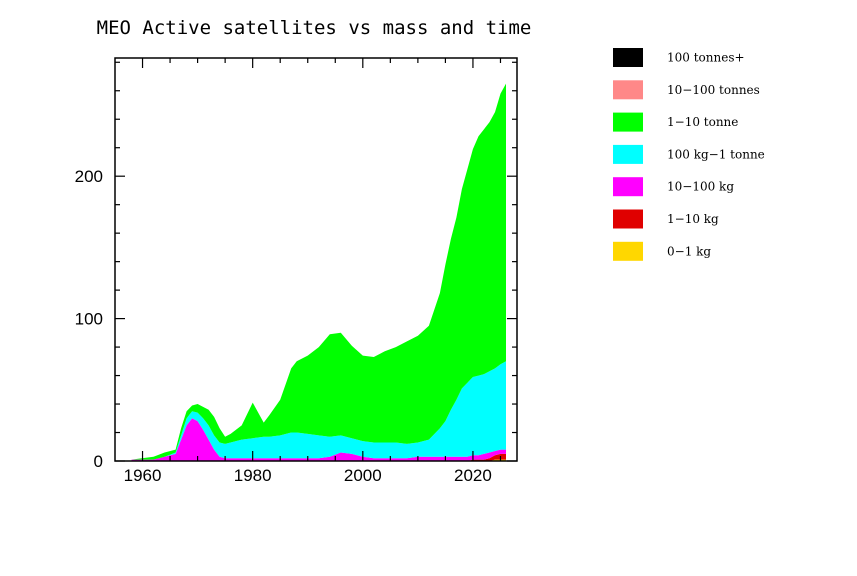 Image resolution: width=857 pixels, height=576 pixels. What do you see at coordinates (363, 475) in the screenshot?
I see `x-tick-label: 2000` at bounding box center [363, 475].